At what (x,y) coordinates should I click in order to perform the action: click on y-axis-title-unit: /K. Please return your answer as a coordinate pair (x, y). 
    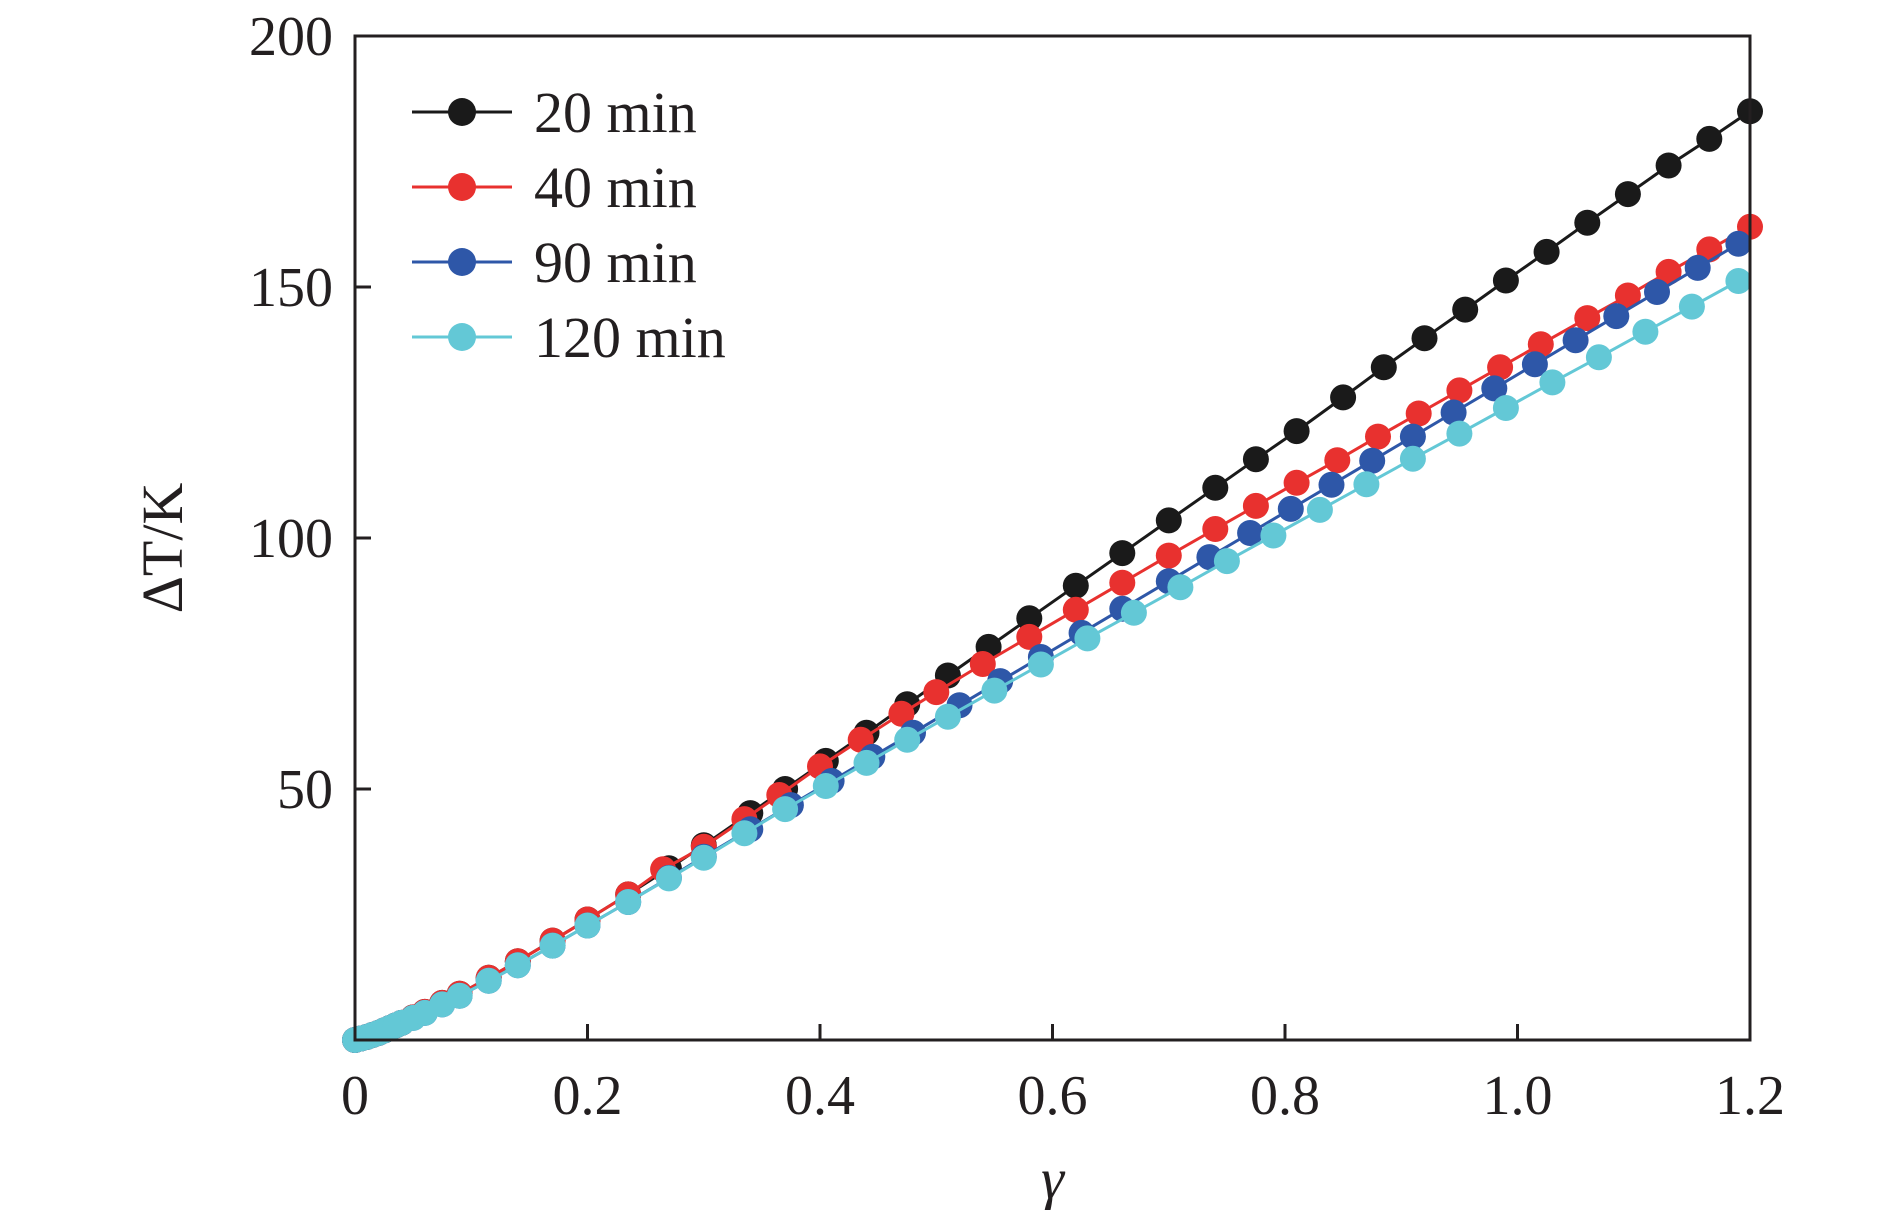
    Looking at the image, I should click on (162, 512).